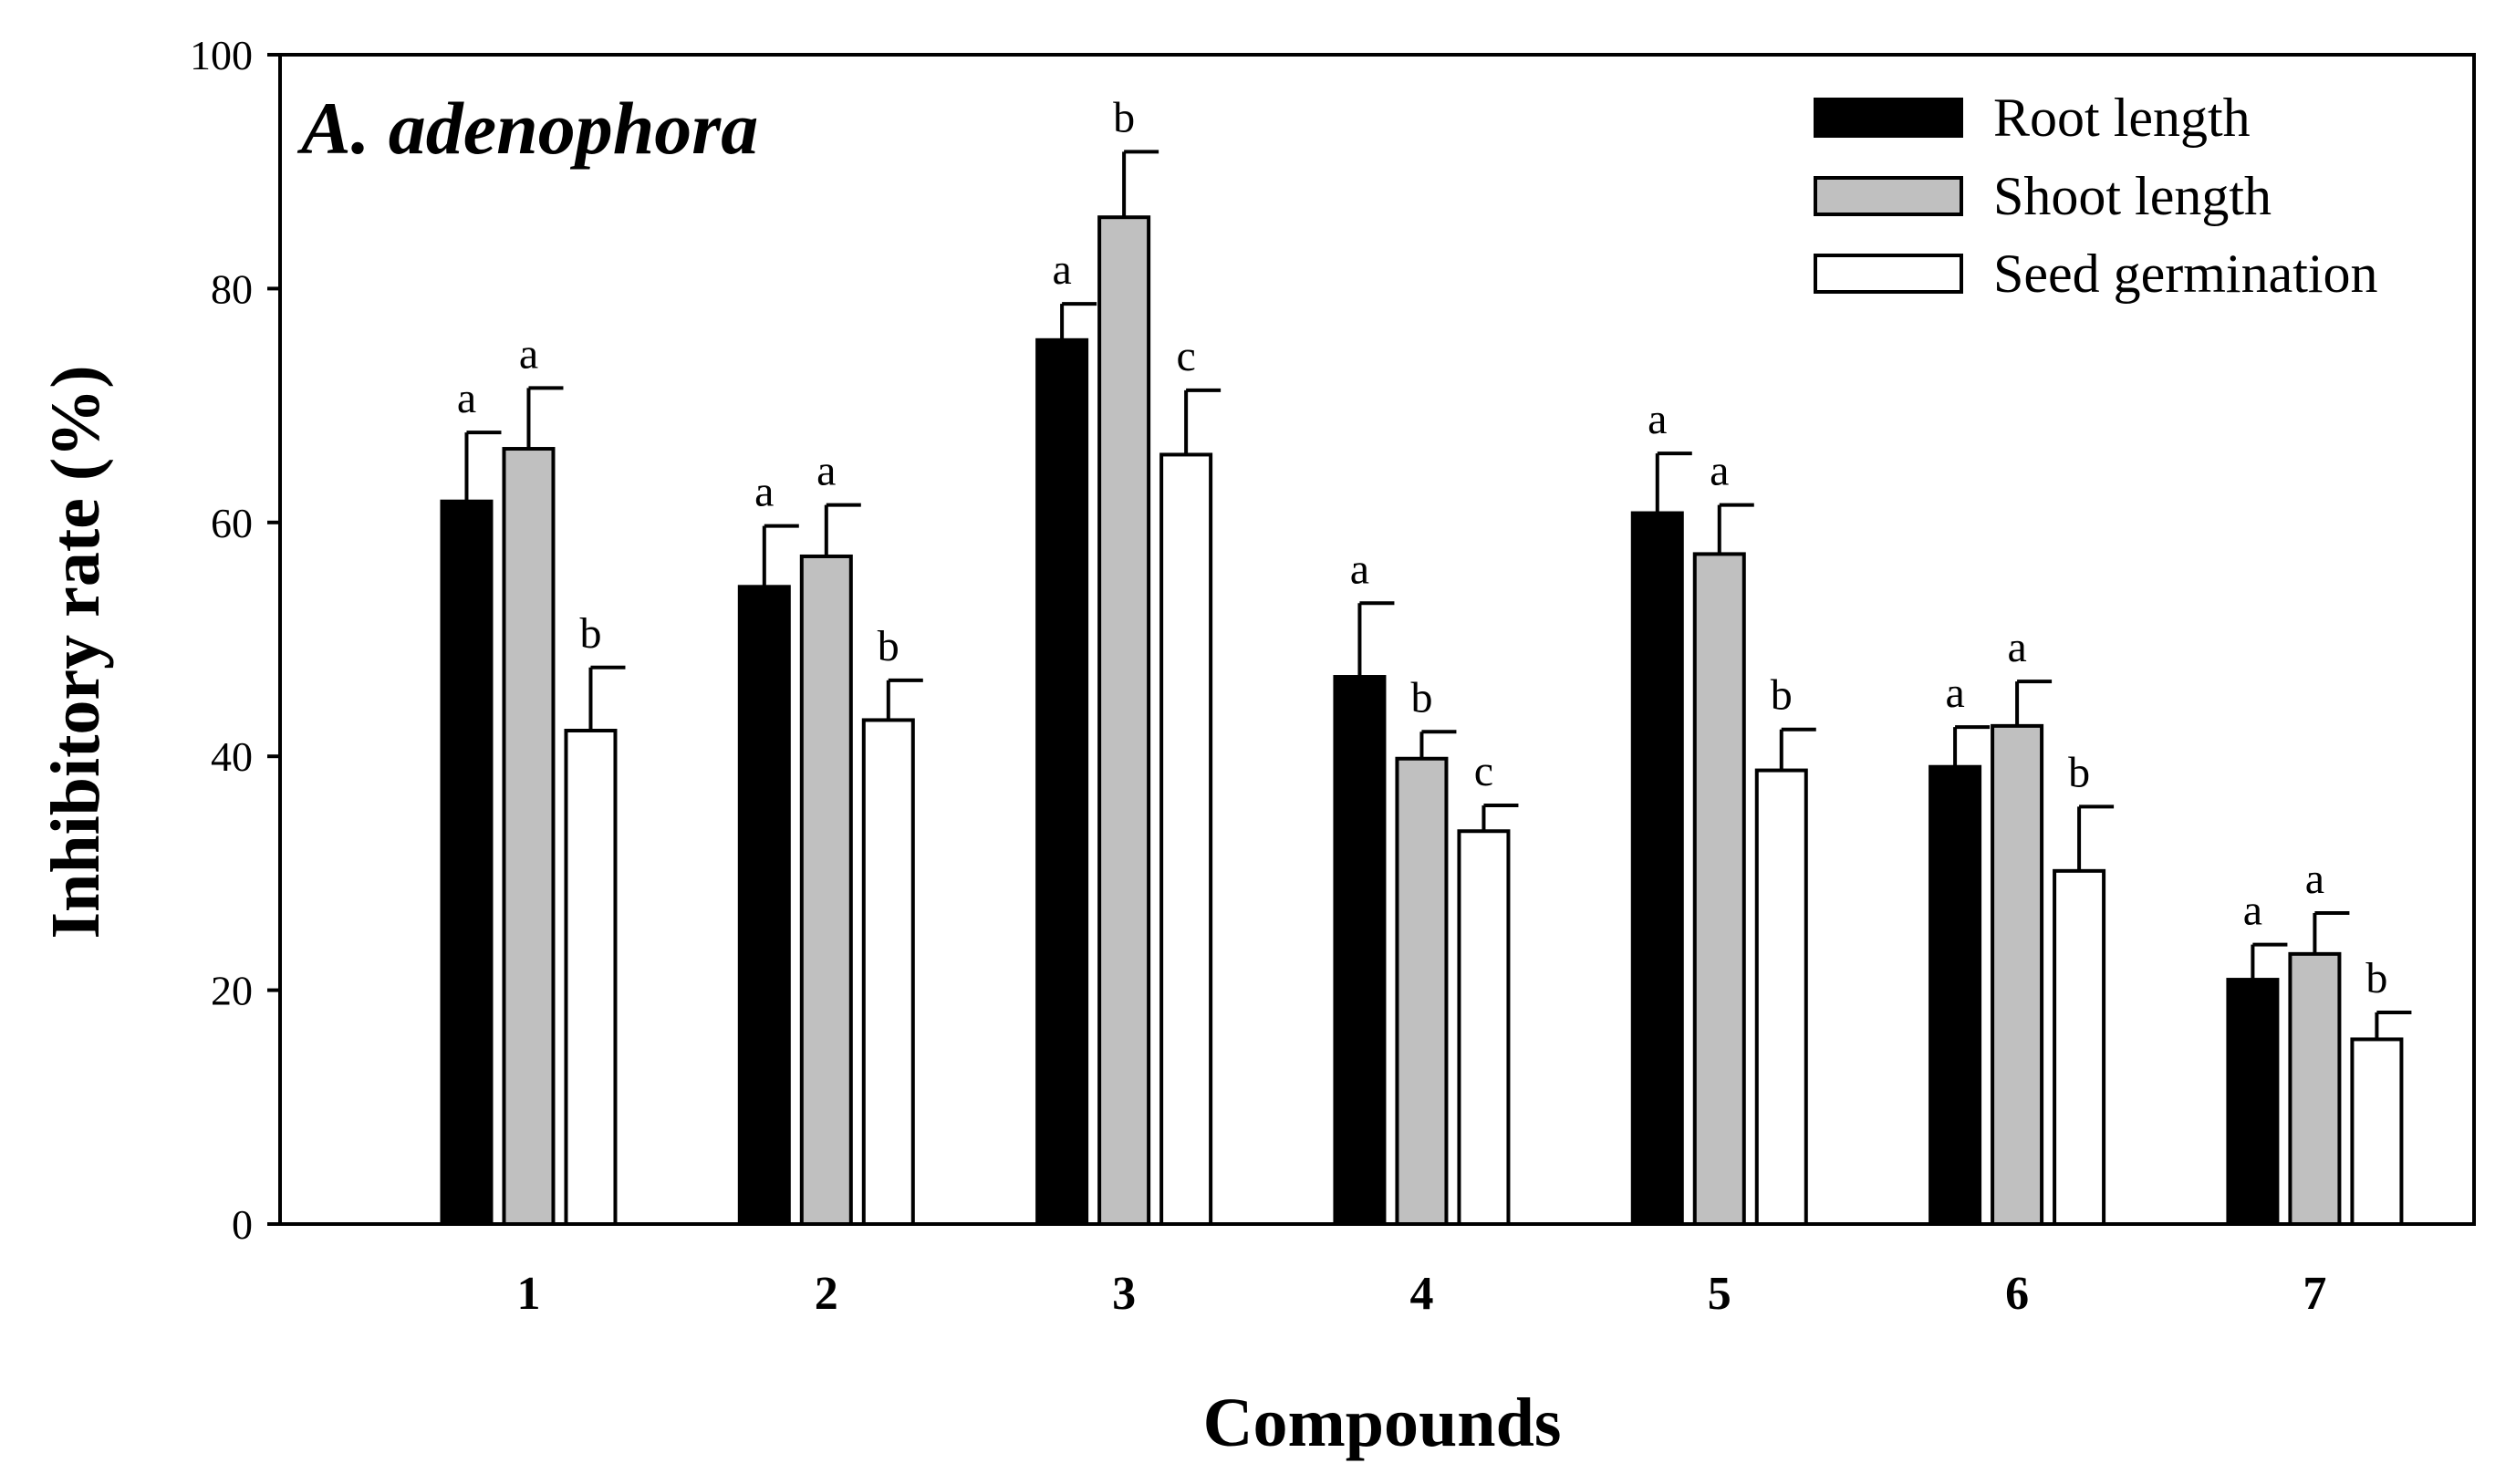 The image size is (2516, 1484). What do you see at coordinates (232, 289) in the screenshot?
I see `y-tick-label: 80` at bounding box center [232, 289].